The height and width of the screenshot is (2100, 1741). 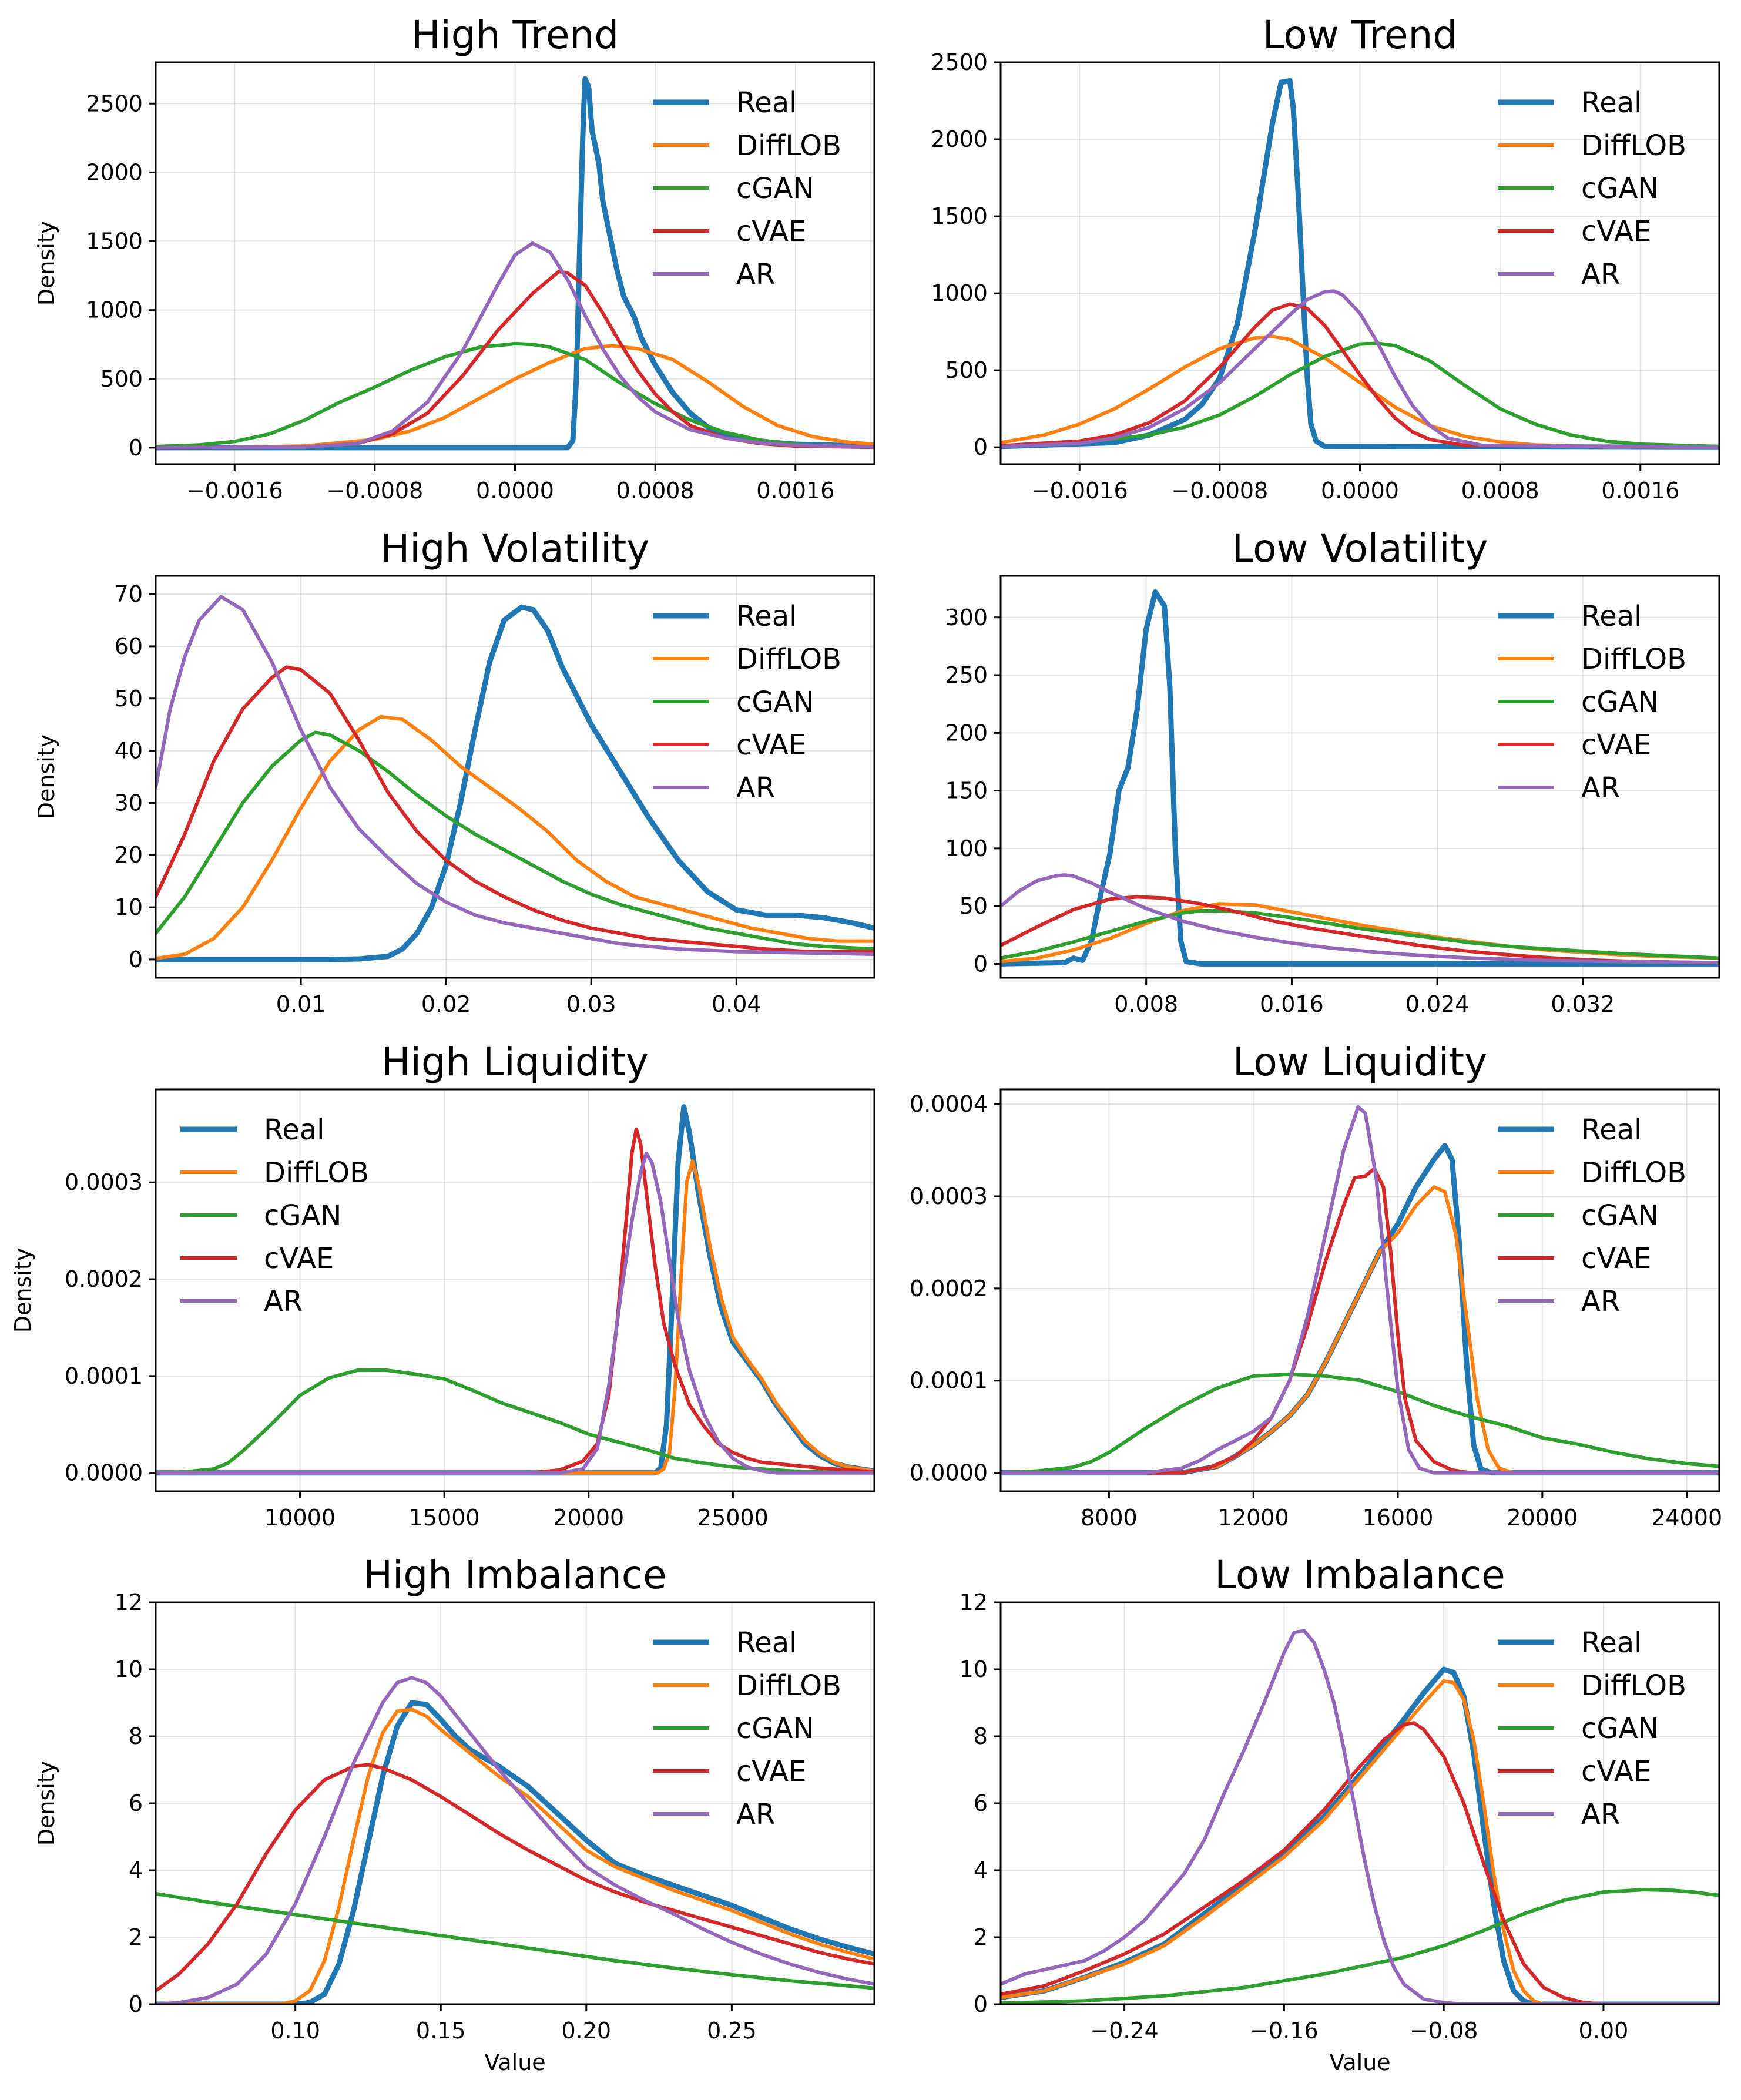 I want to click on x-tick-label: 0.032, so click(x=1583, y=1004).